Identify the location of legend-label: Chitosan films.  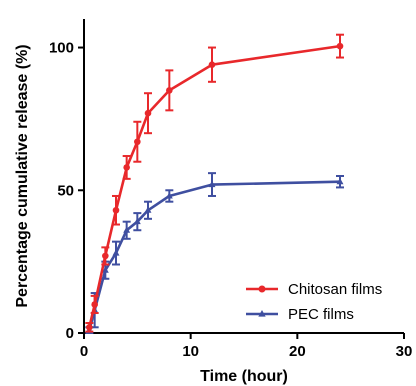
(335, 289).